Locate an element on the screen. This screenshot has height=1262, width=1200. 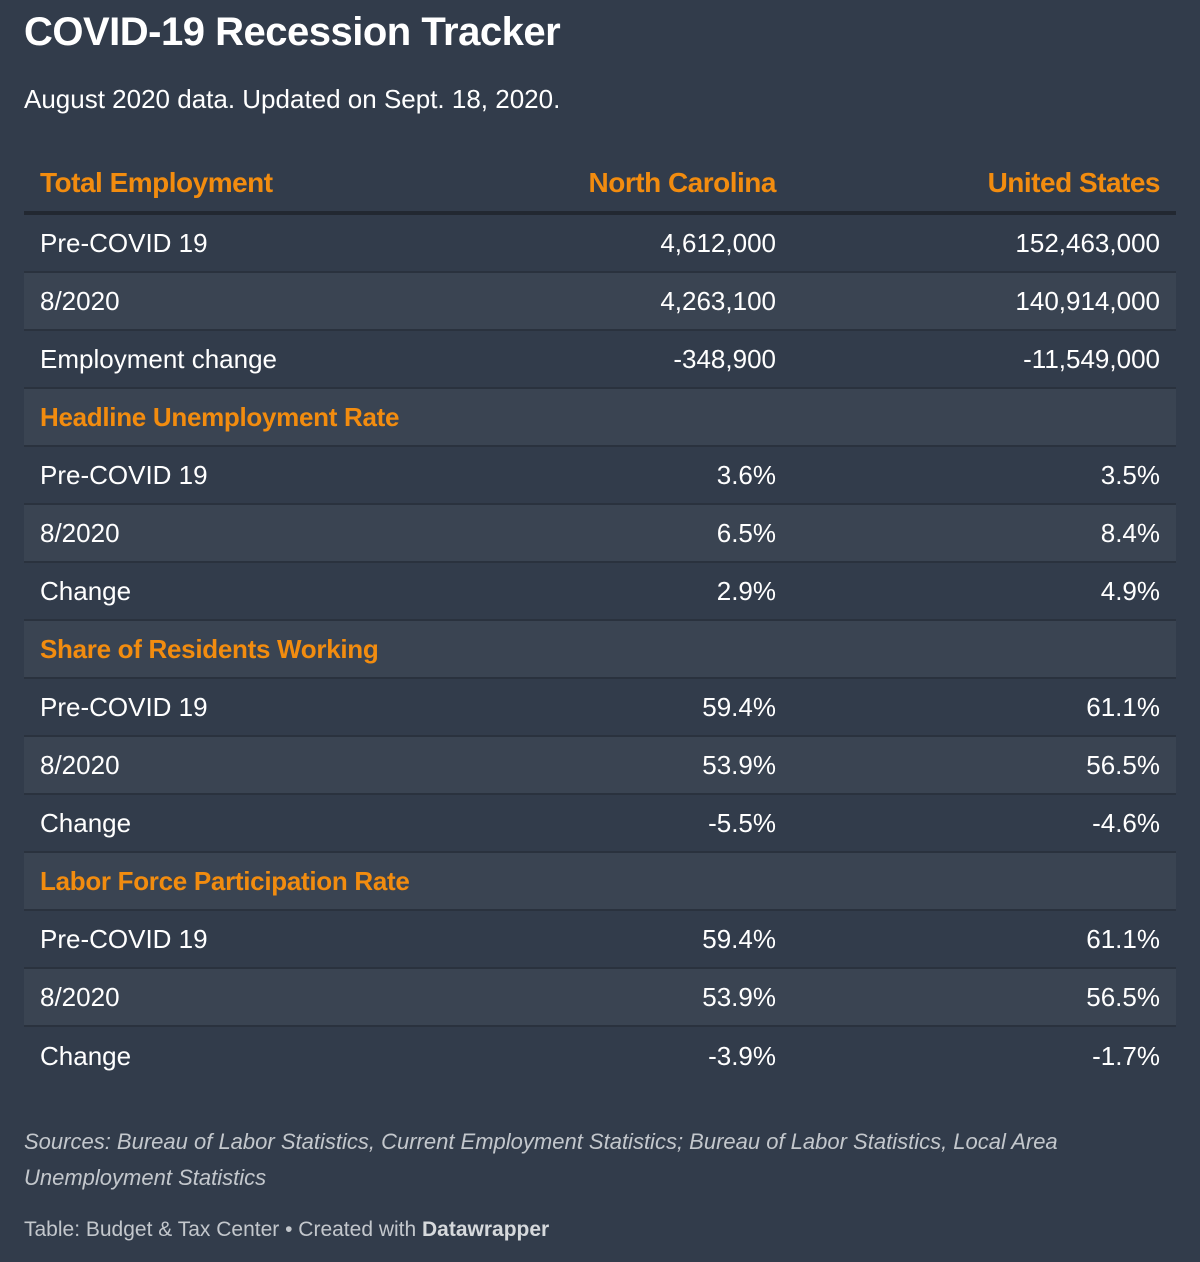
section-heading: Headline Unemployment Rate is located at coordinates (220, 416).